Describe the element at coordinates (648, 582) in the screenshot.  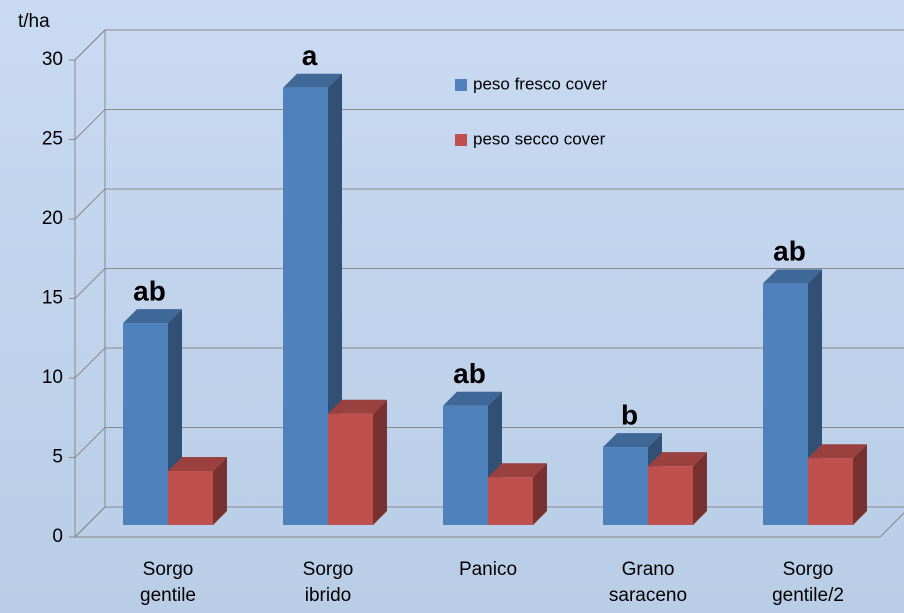
I see `x-tick-label: Grano saraceno` at that location.